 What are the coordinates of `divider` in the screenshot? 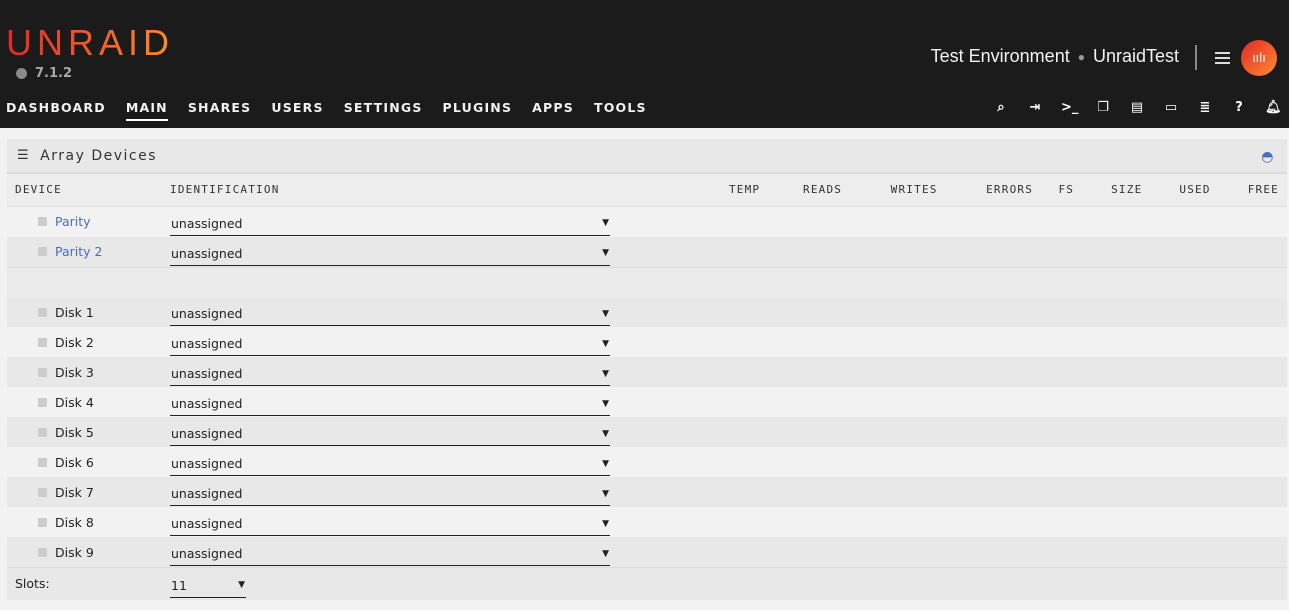 It's located at (1196, 57).